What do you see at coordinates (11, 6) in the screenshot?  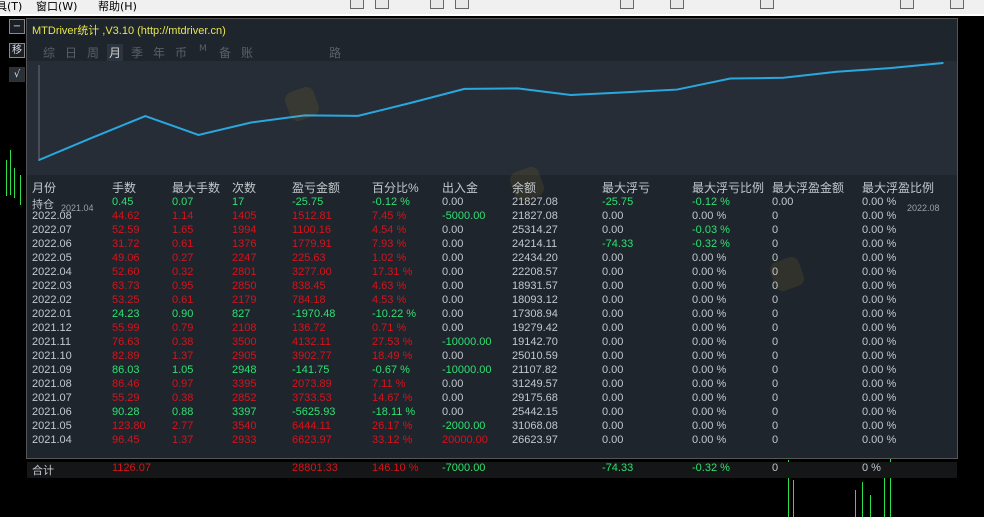 I see `menu-tools: 具(T)` at bounding box center [11, 6].